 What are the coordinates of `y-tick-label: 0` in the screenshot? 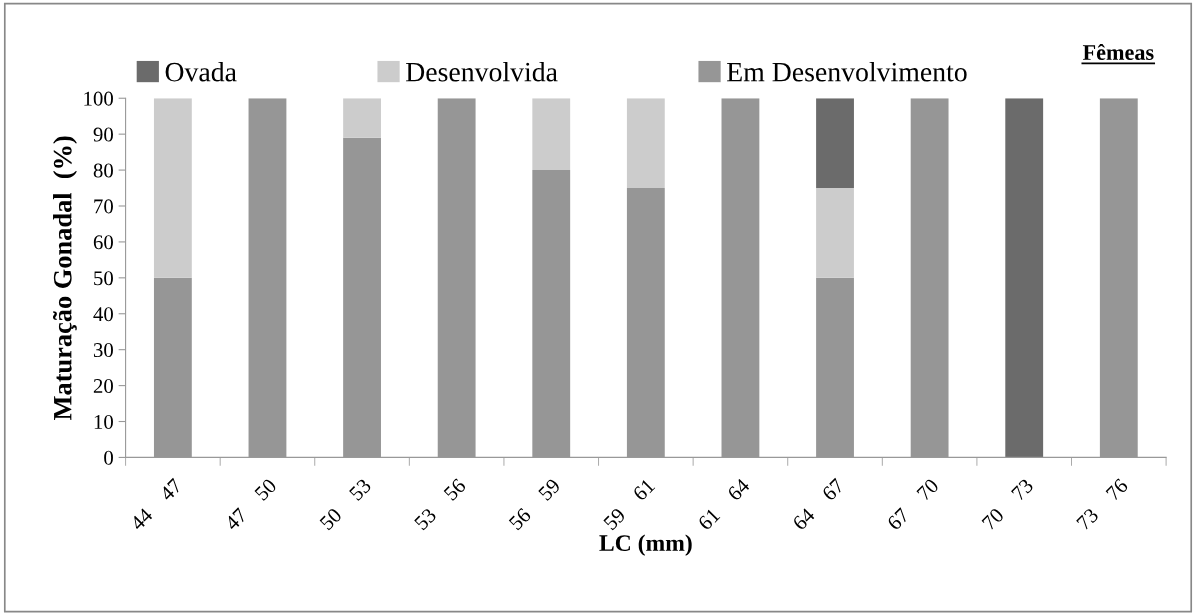 It's located at (108, 457).